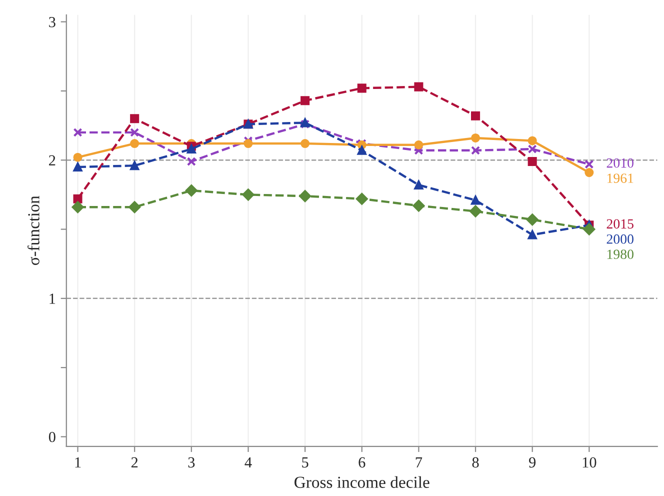  Describe the element at coordinates (191, 462) in the screenshot. I see `x-tick-label: 3` at that location.